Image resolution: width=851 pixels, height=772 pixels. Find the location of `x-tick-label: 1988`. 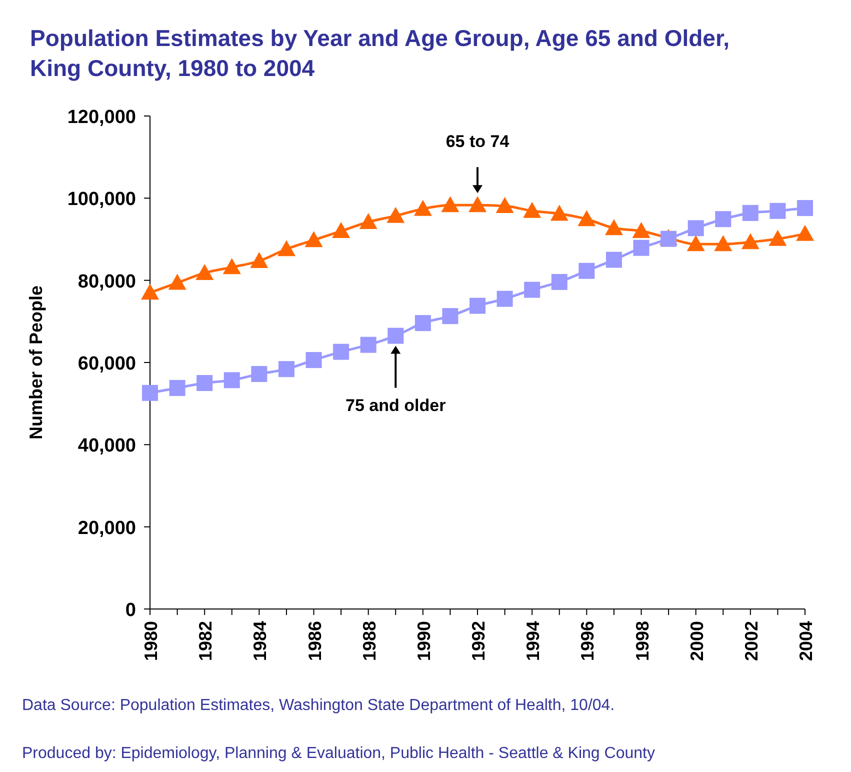

x-tick-label: 1988 is located at coordinates (369, 641).